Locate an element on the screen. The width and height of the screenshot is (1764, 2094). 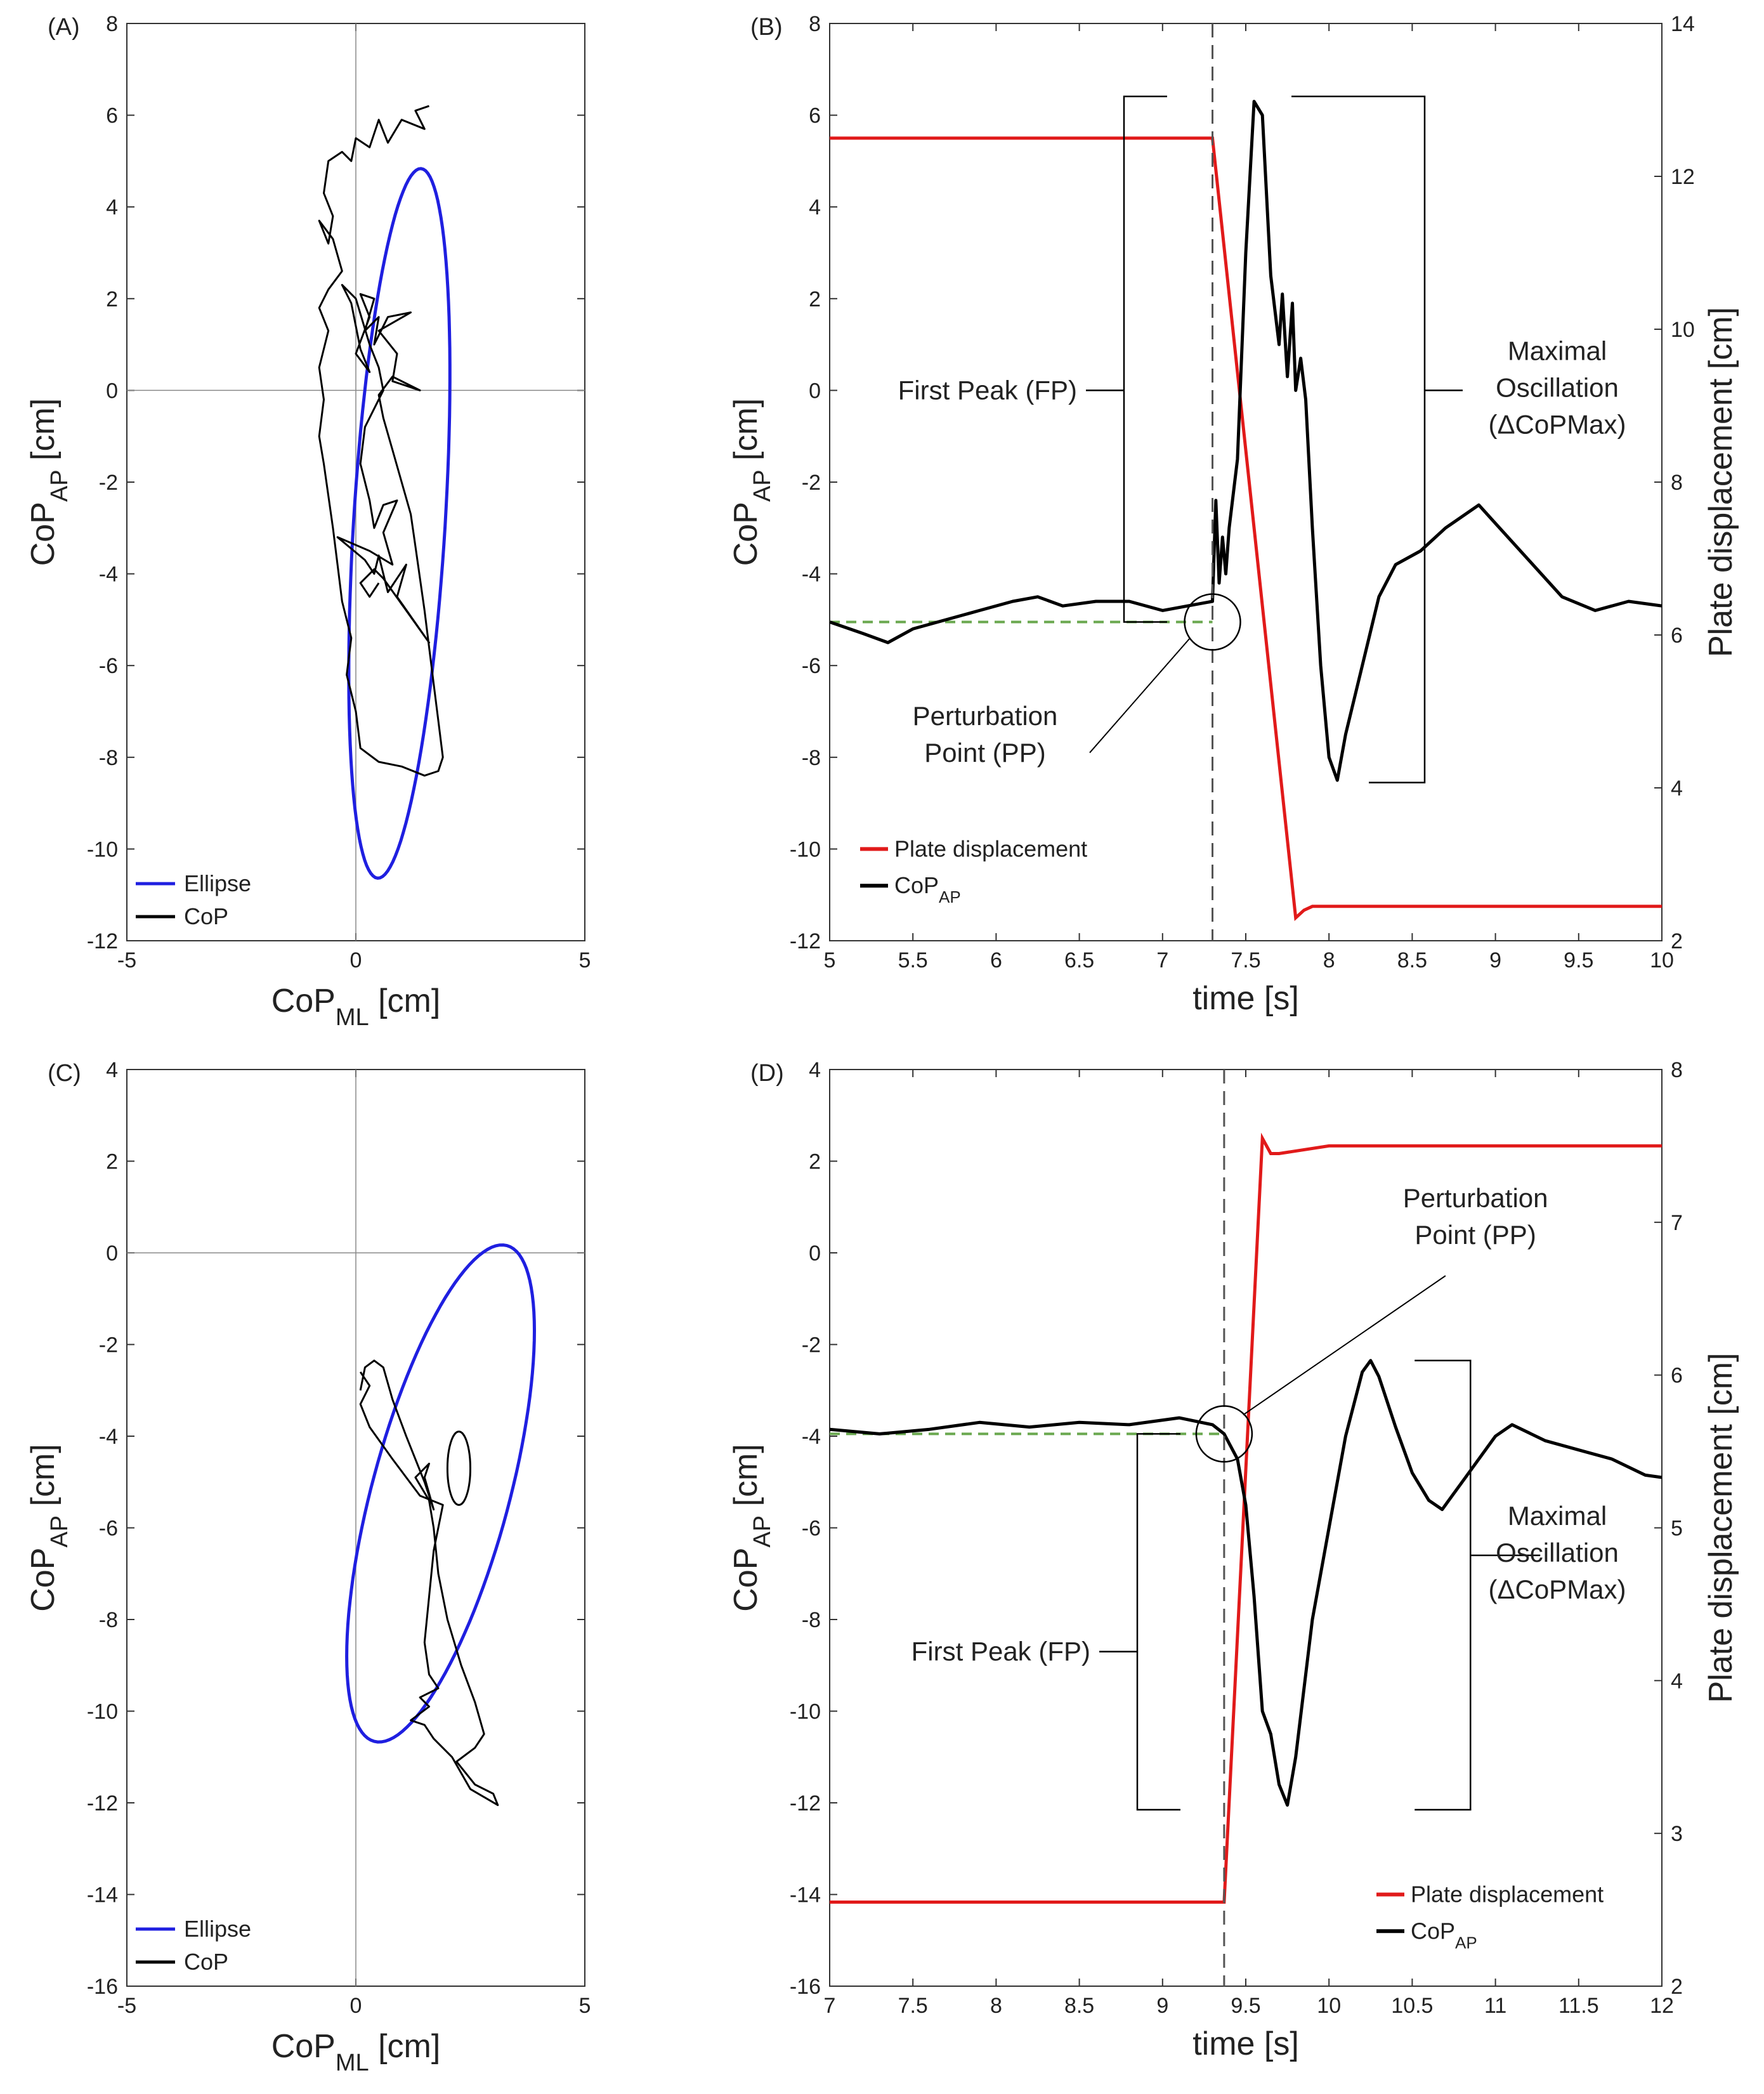
perturbation-point-circle is located at coordinates (1212, 622).